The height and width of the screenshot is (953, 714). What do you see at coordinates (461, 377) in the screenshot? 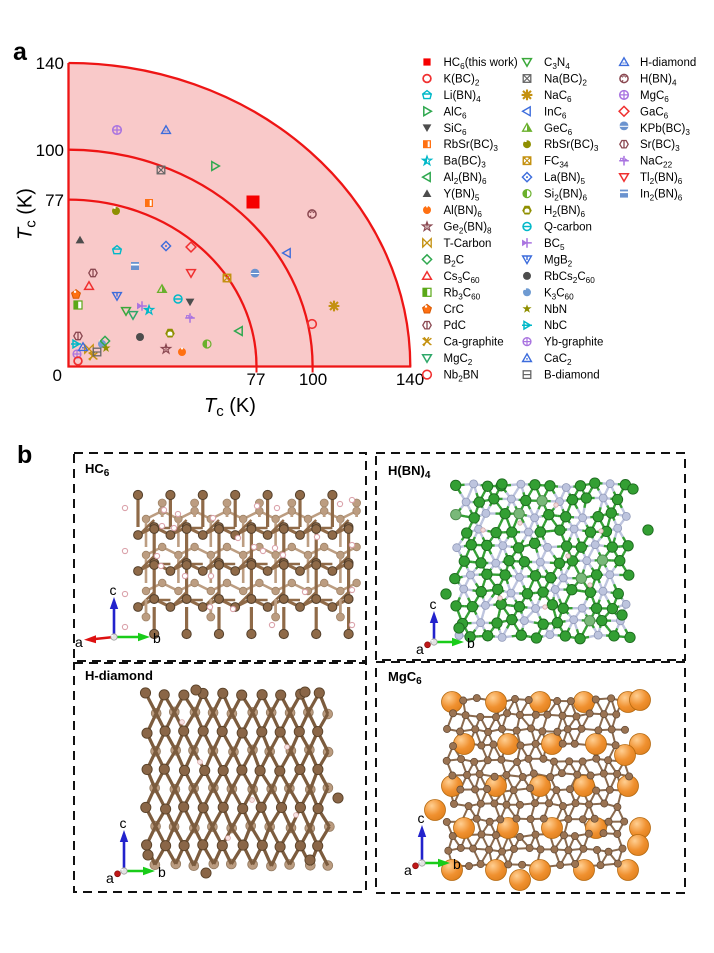
I see `svg-text: Nb2BN` at bounding box center [461, 377].